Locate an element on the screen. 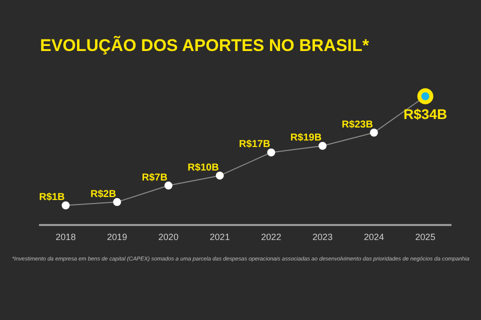 The height and width of the screenshot is (320, 481). data-label: R$7B is located at coordinates (155, 178).